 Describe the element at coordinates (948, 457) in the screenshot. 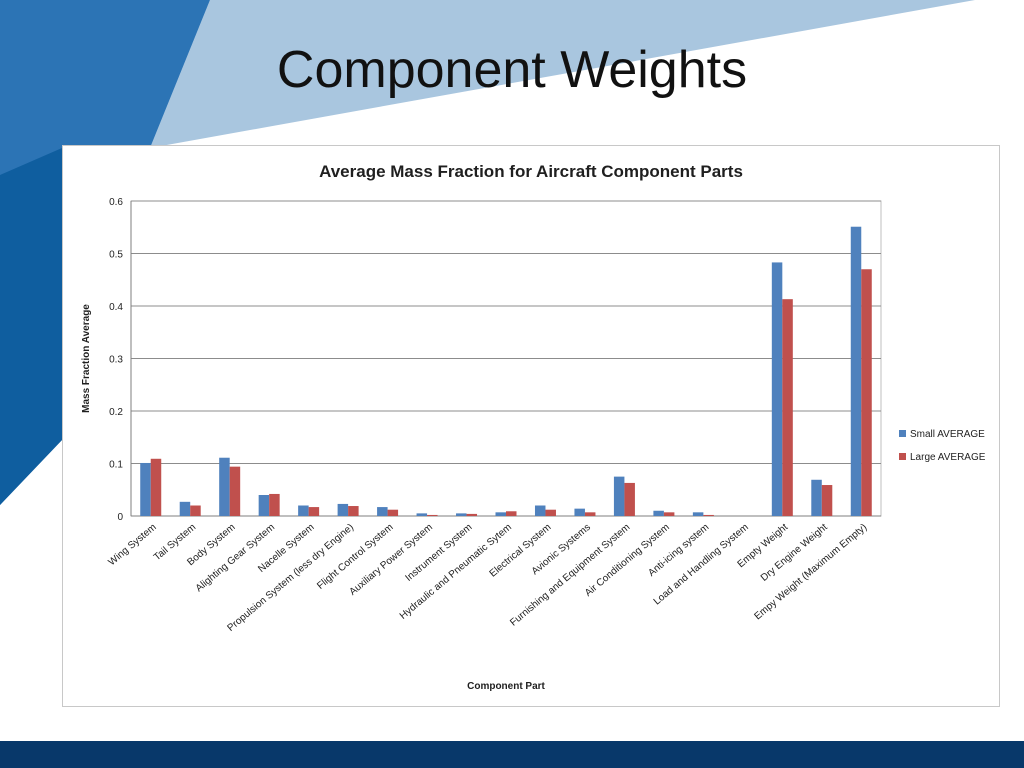

I see `legend-label: Large AVERAGE` at that location.